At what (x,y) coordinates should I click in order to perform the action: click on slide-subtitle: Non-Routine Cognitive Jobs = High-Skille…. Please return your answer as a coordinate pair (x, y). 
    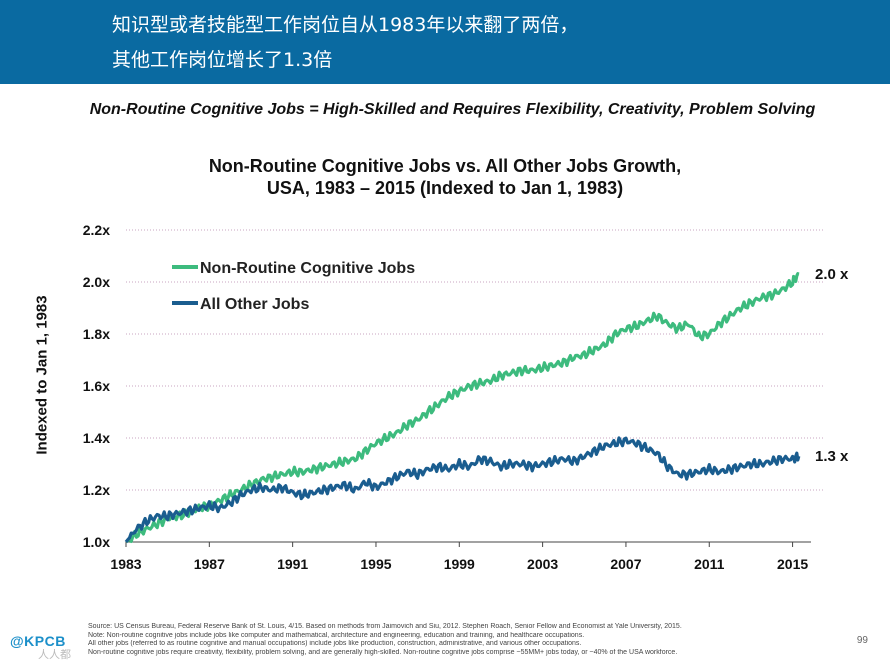
    Looking at the image, I should click on (452, 109).